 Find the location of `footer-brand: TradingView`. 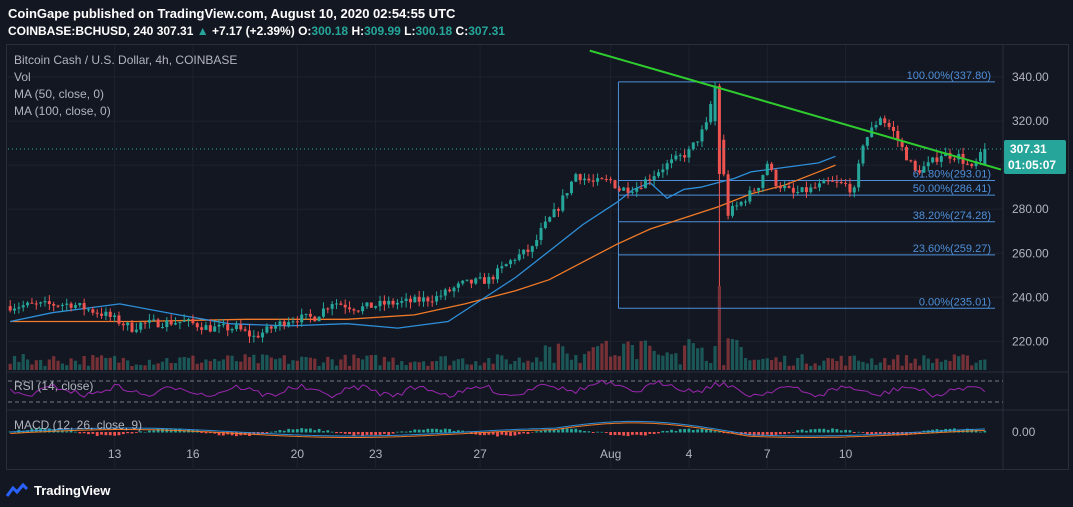

footer-brand: TradingView is located at coordinates (58, 490).